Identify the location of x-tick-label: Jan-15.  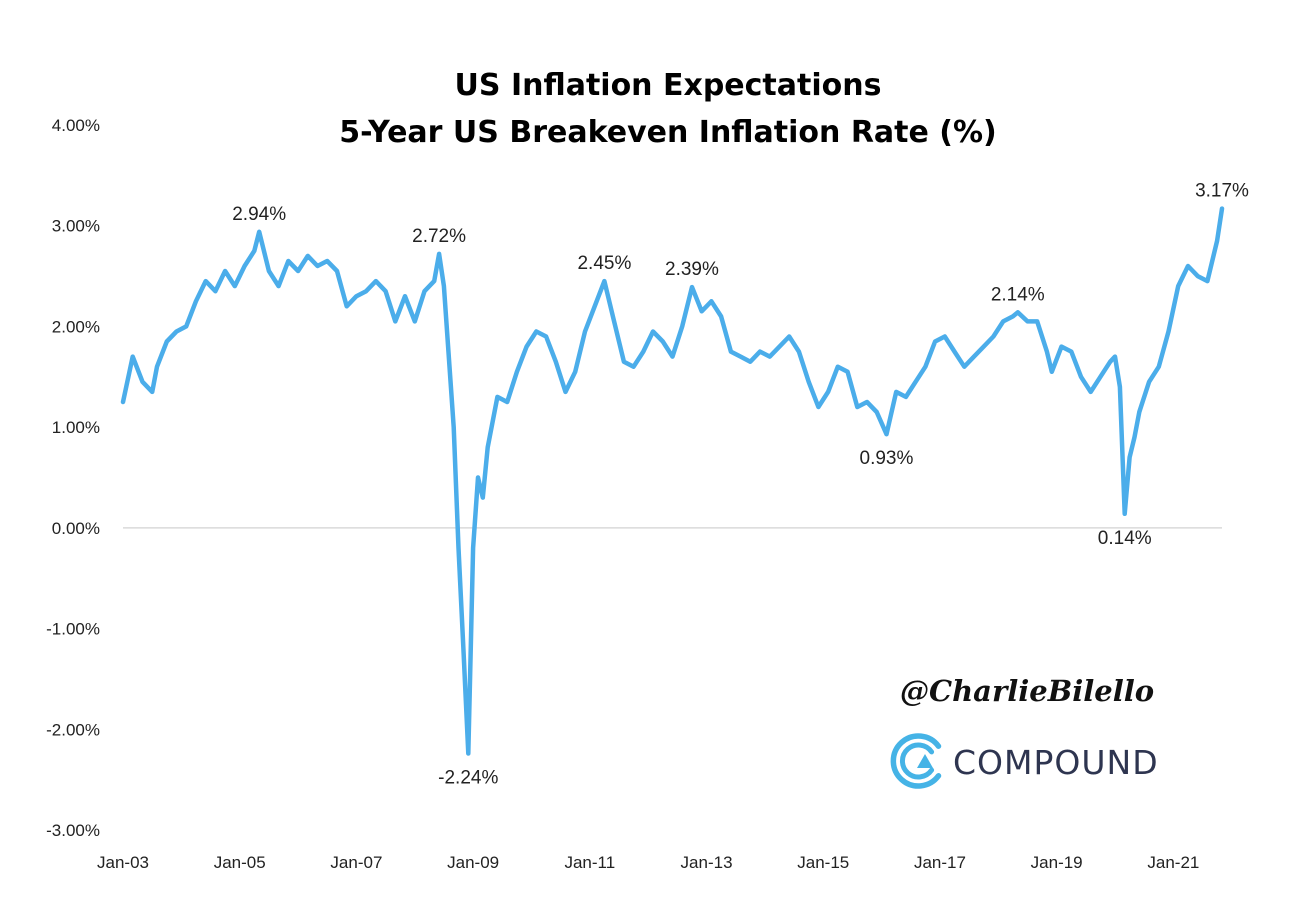
(823, 862).